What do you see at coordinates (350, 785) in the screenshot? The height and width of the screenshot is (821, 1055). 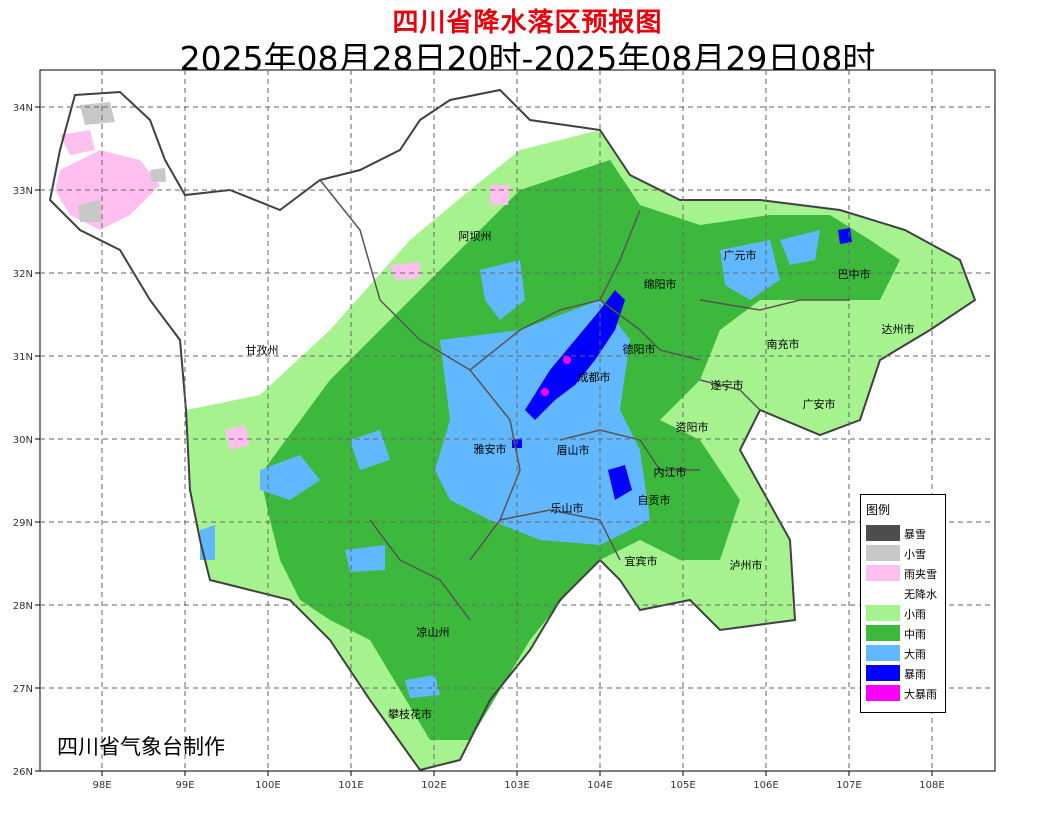 I see `x-tick-label: 101E` at bounding box center [350, 785].